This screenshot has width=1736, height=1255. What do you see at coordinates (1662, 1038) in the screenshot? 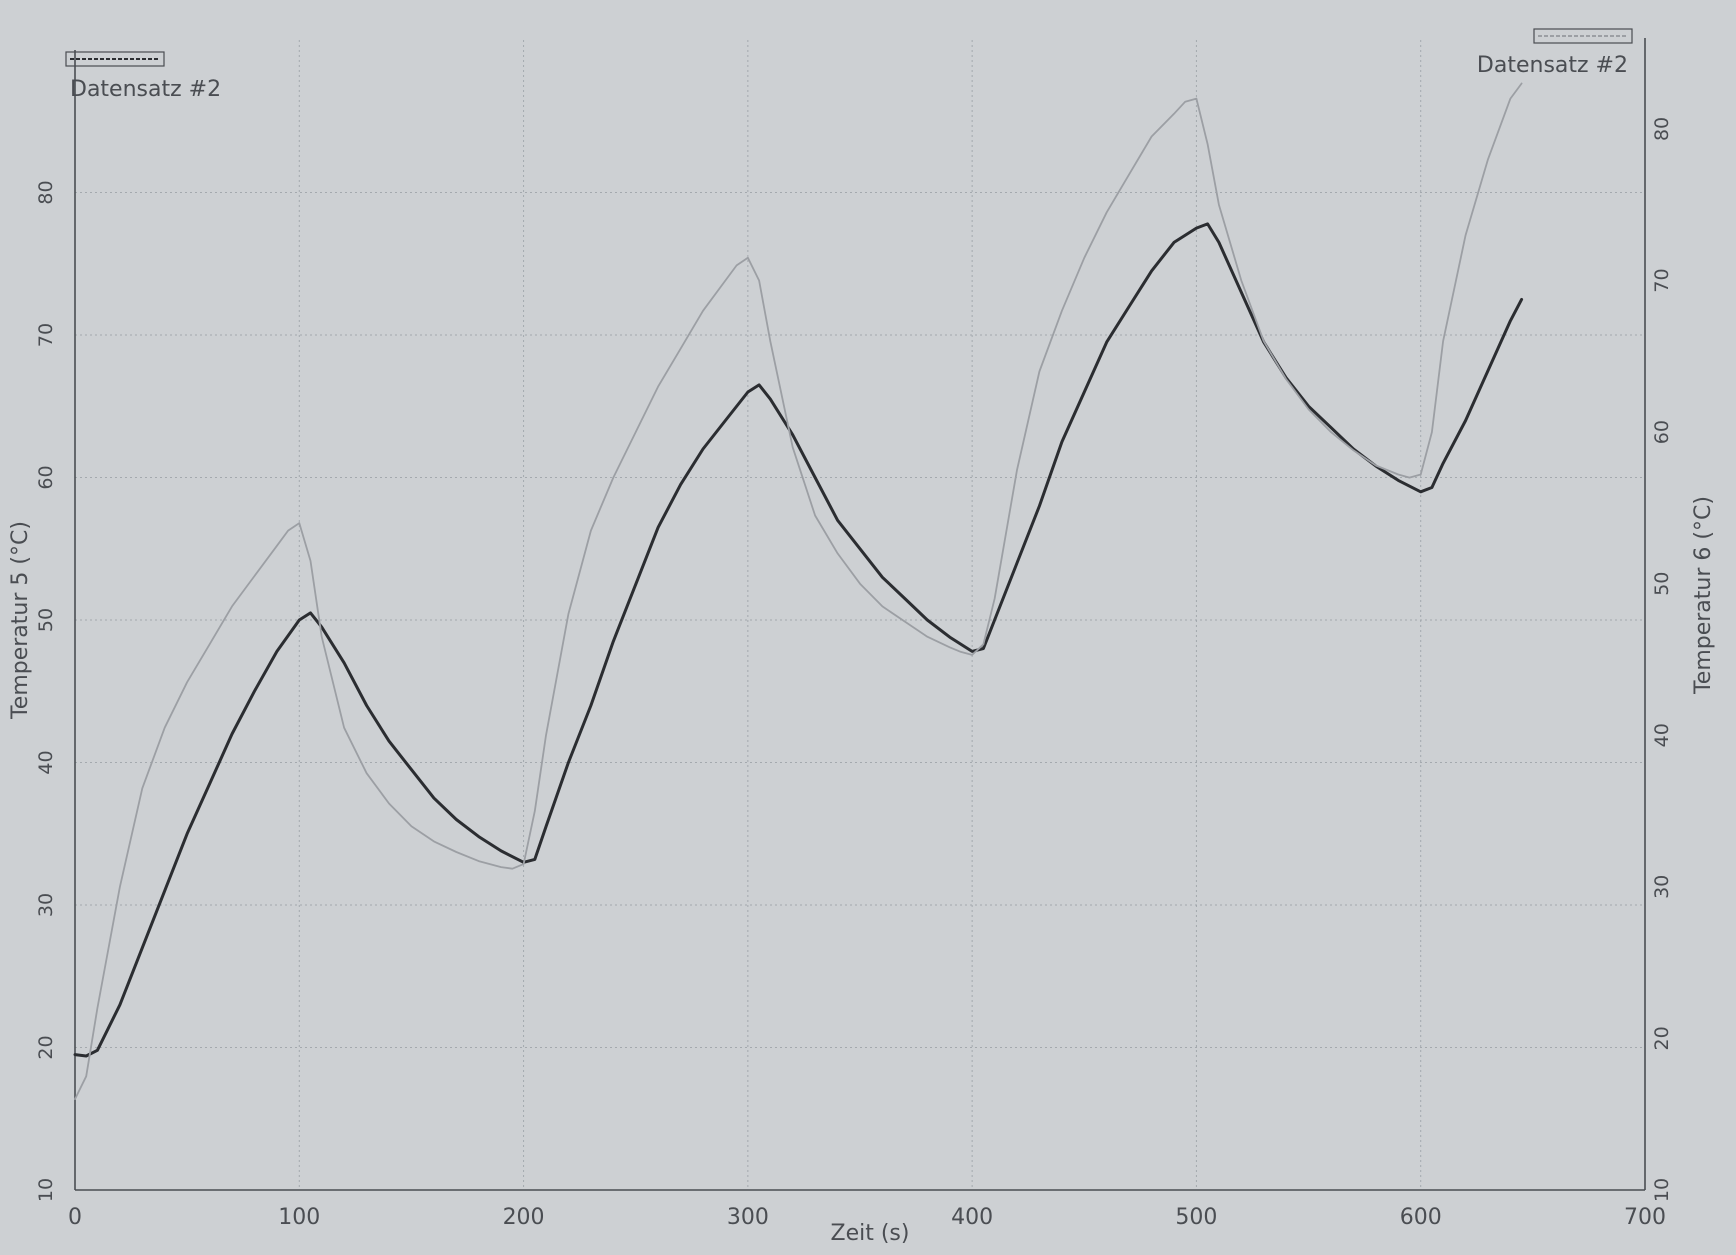
I see `right-y-tick-label: 20` at bounding box center [1662, 1038].